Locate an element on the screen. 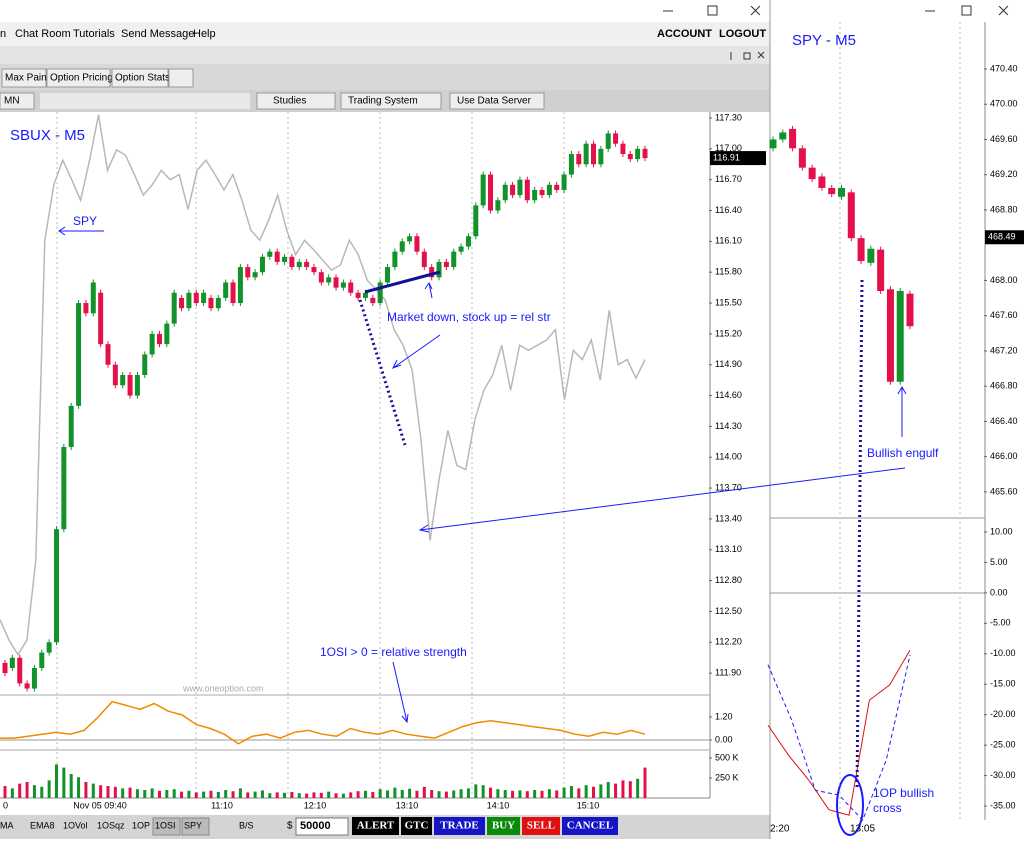  osc-line is located at coordinates (839, 732).